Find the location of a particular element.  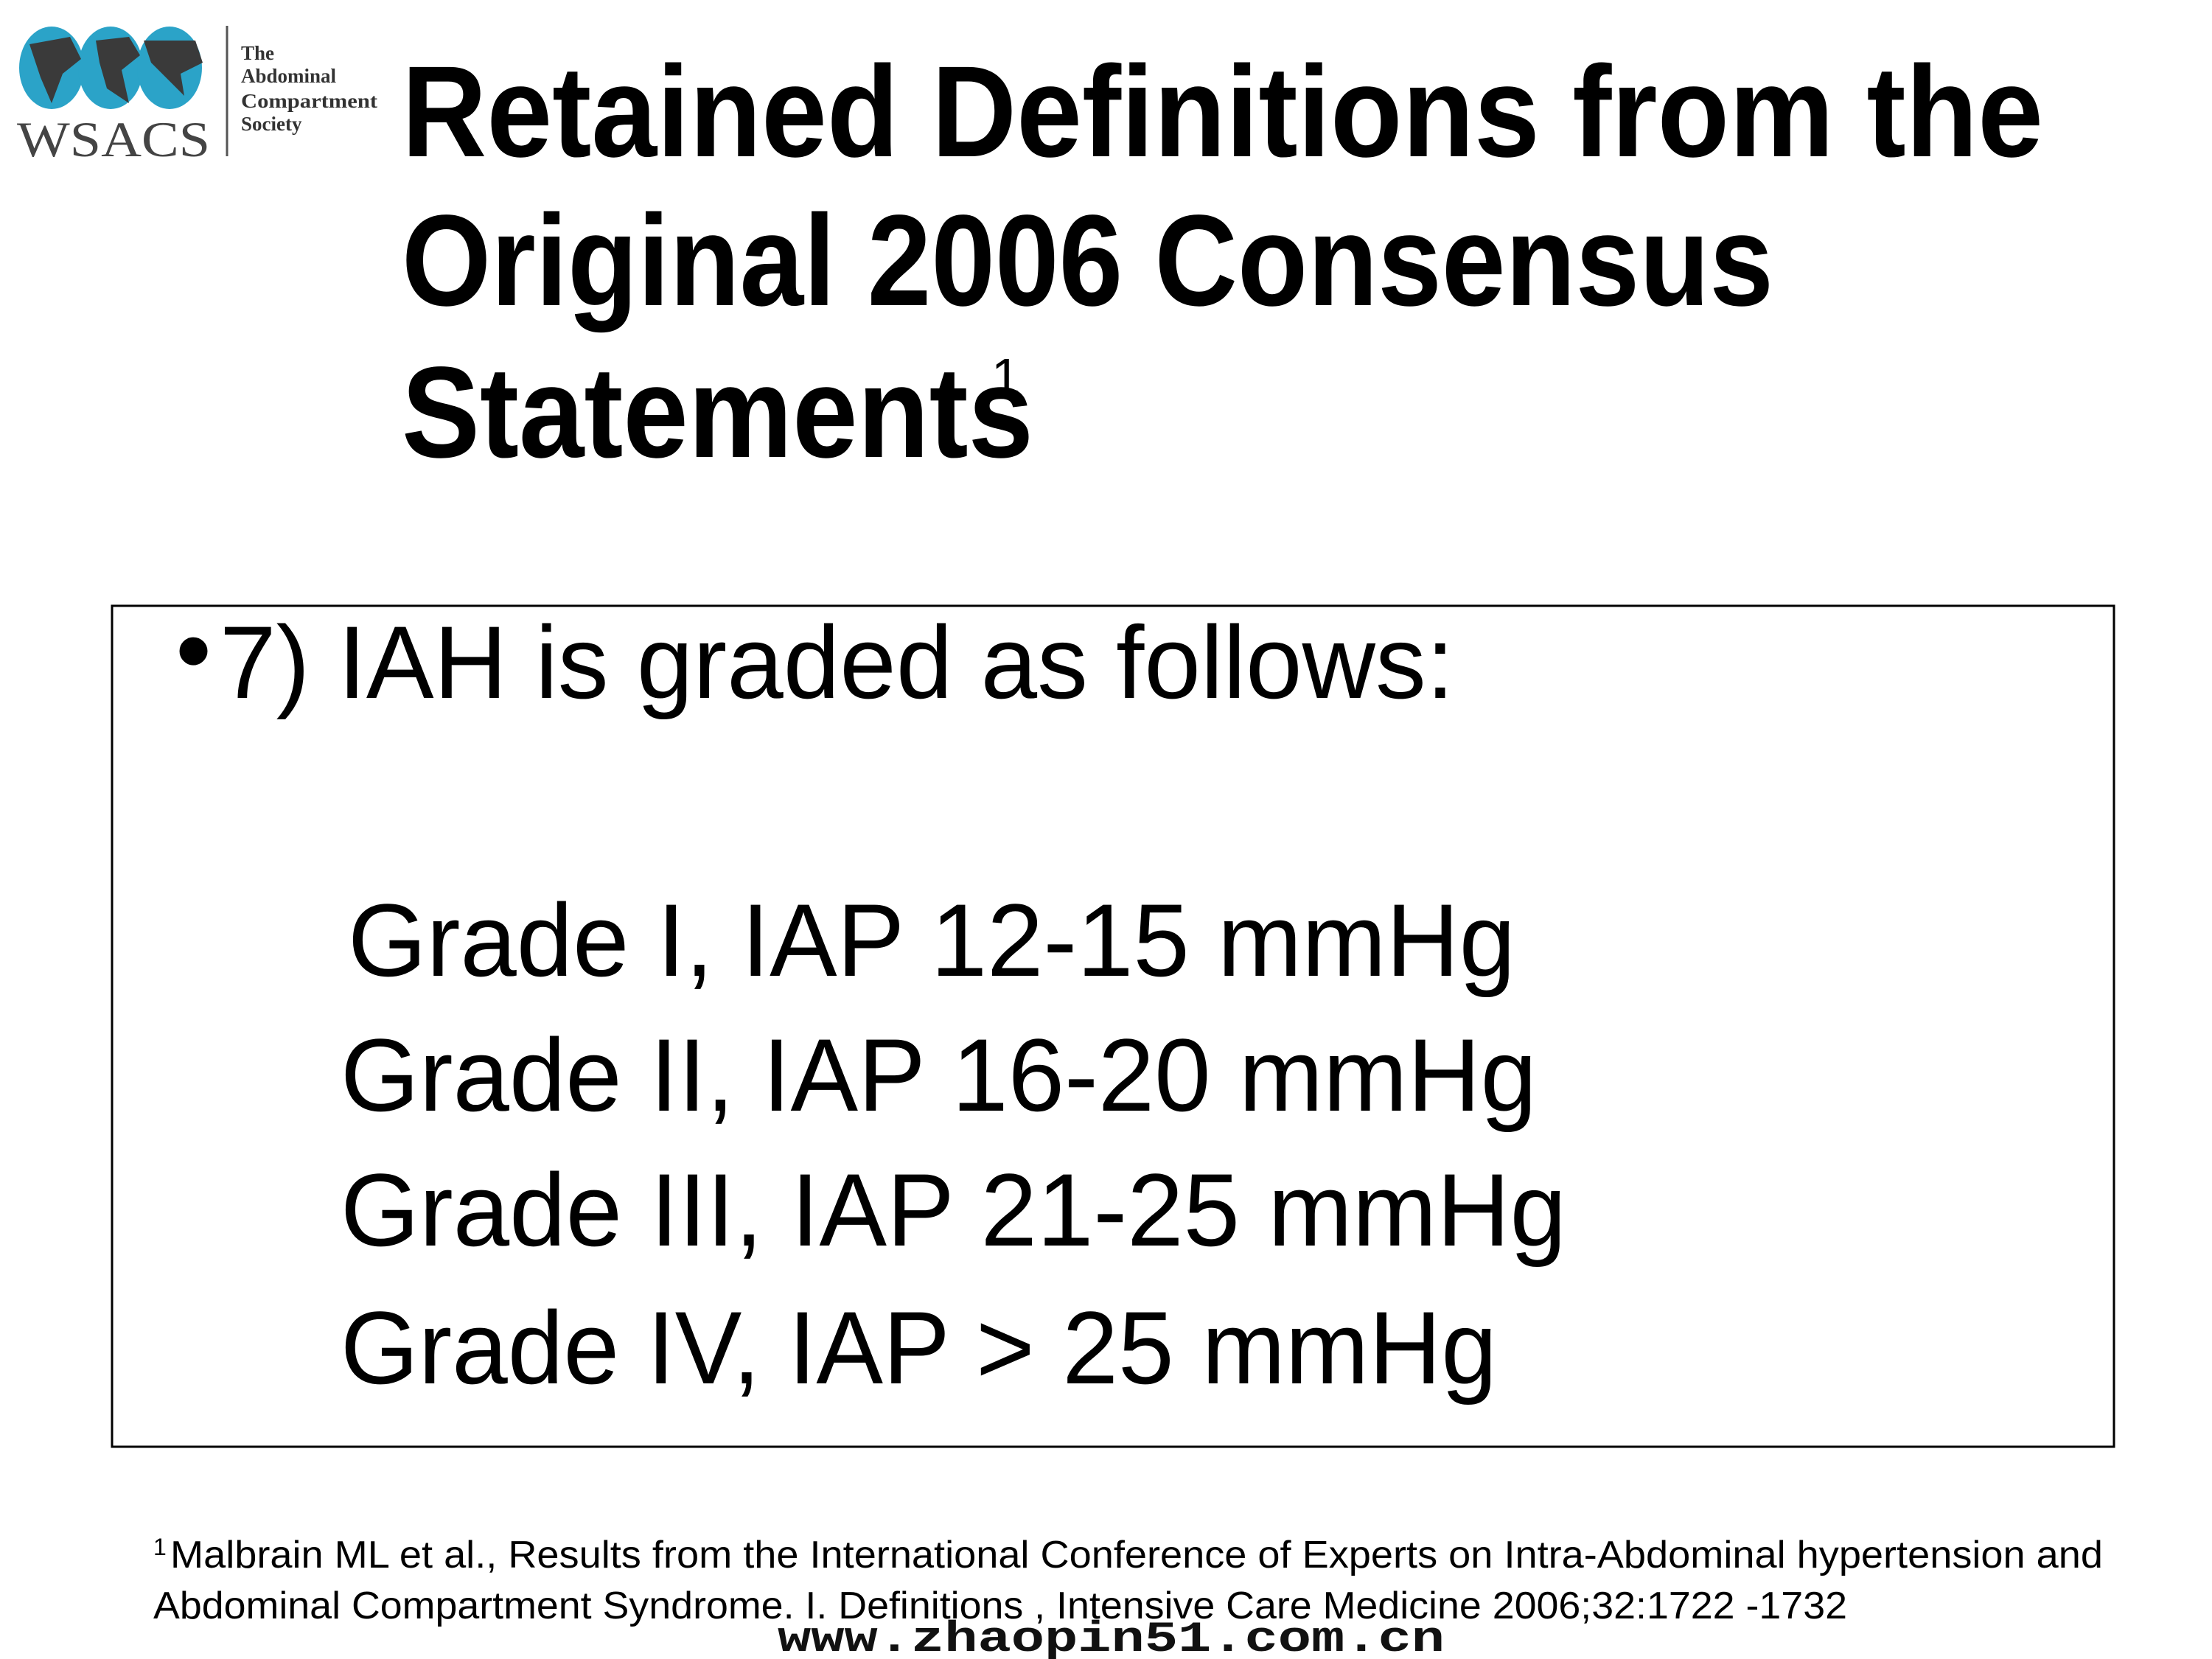

title-line: Statements is located at coordinates (717, 412).